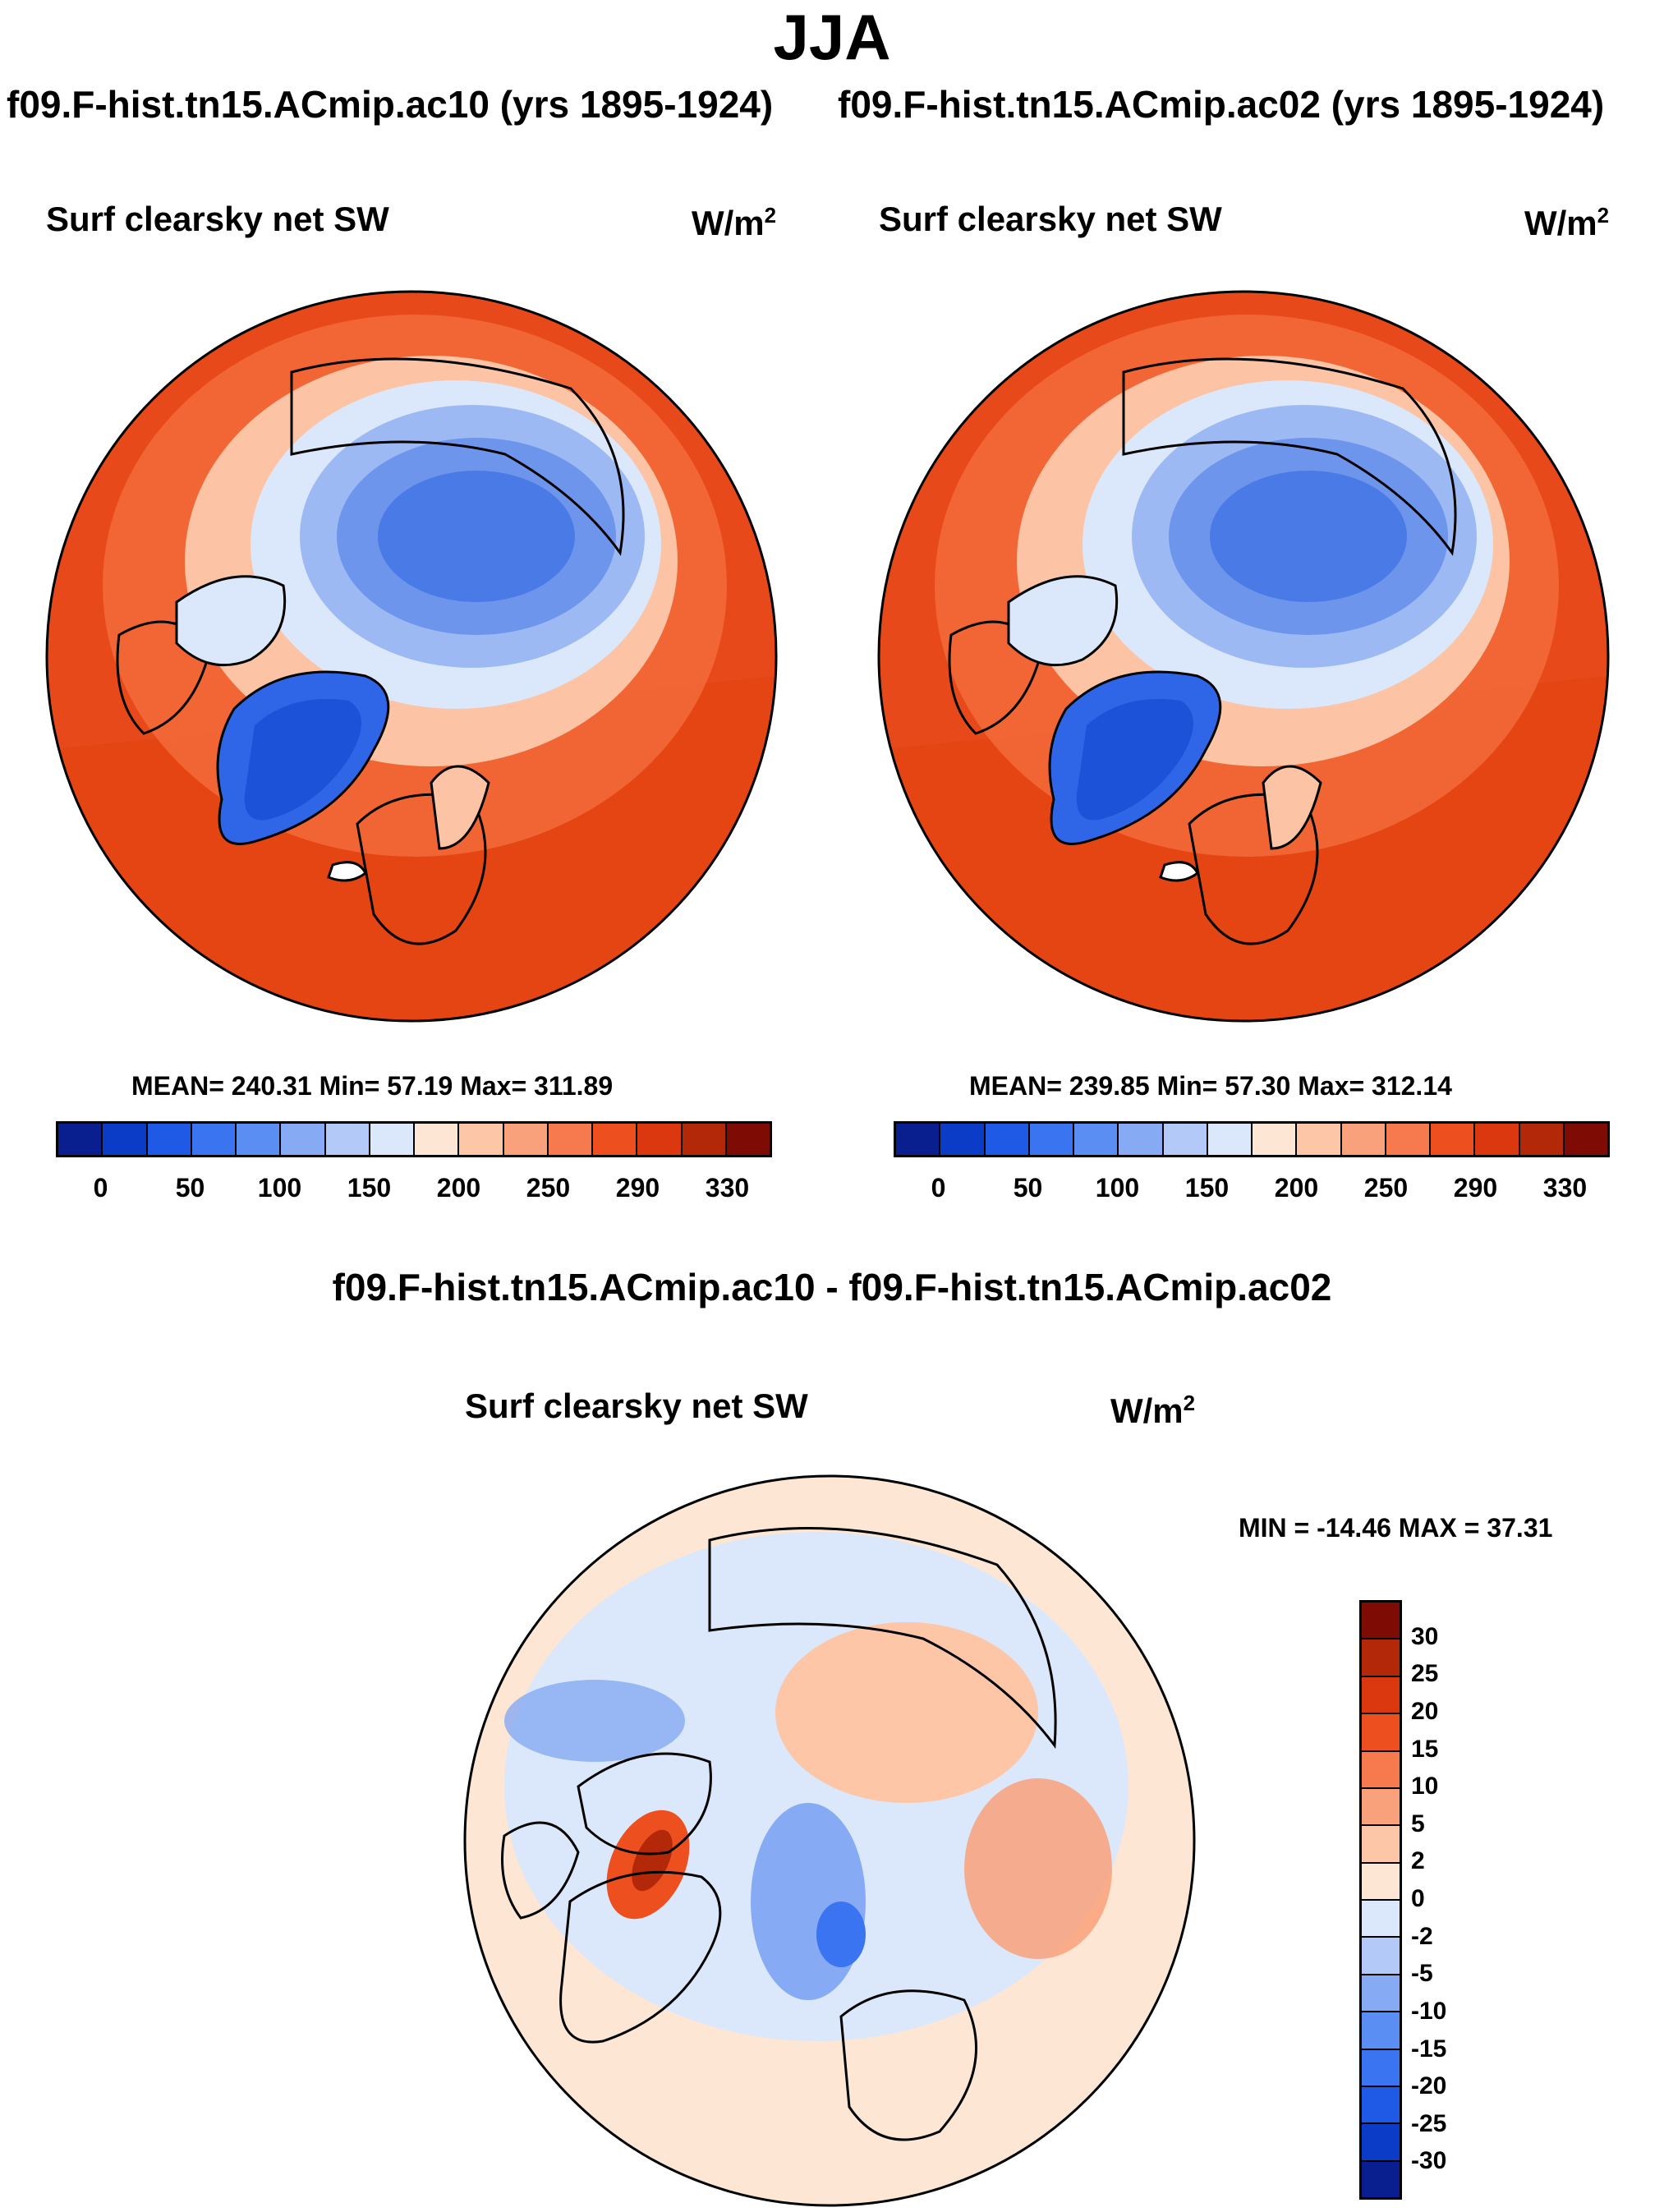 This screenshot has width=1664, height=2212. I want to click on colorbar-left, so click(414, 1139).